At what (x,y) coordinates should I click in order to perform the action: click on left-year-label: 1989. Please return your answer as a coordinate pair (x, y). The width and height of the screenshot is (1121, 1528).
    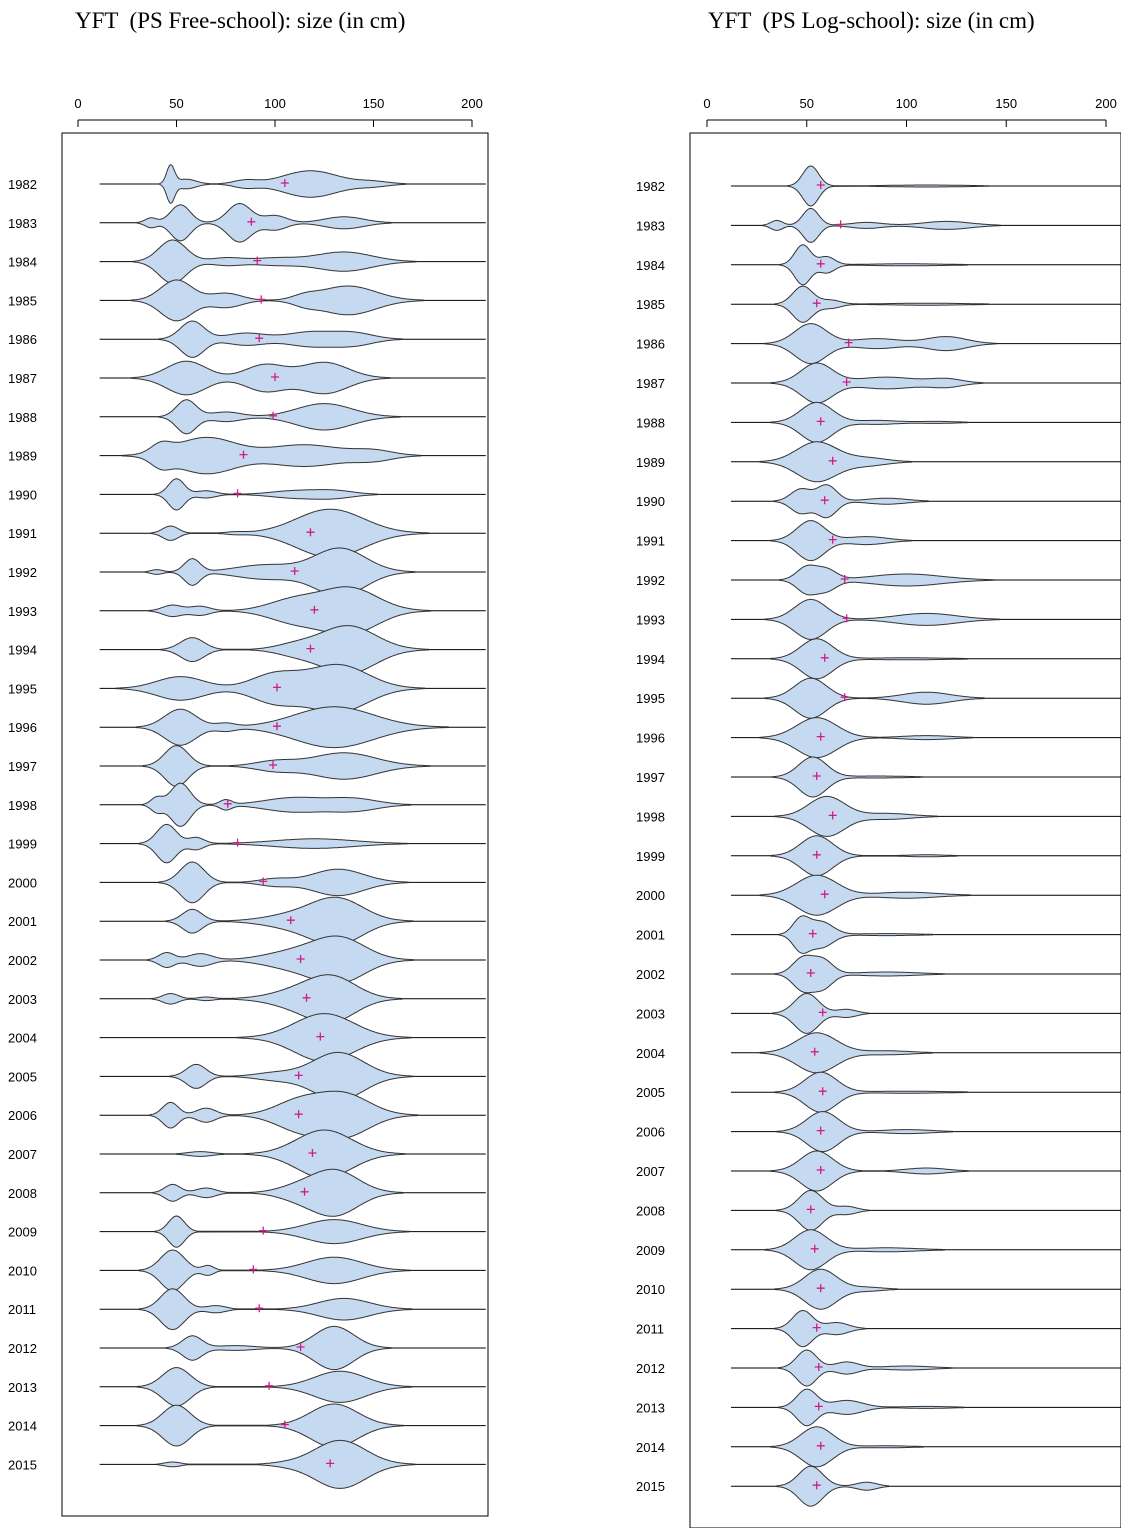
    Looking at the image, I should click on (22, 456).